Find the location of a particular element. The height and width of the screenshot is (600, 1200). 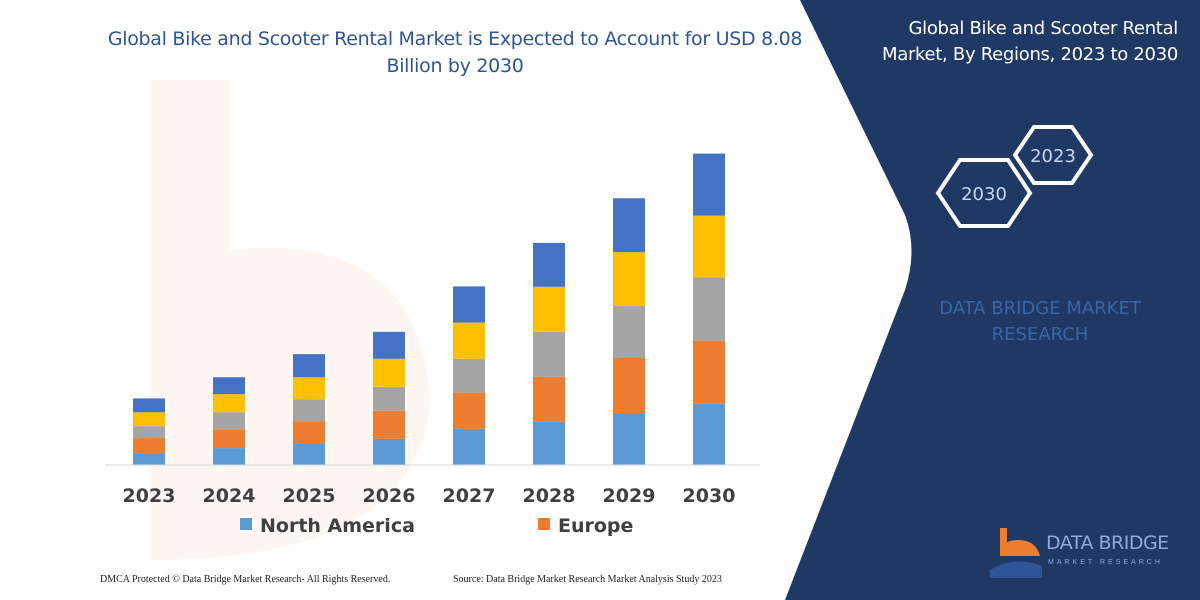

bar-segment-2025-europe is located at coordinates (309, 432).